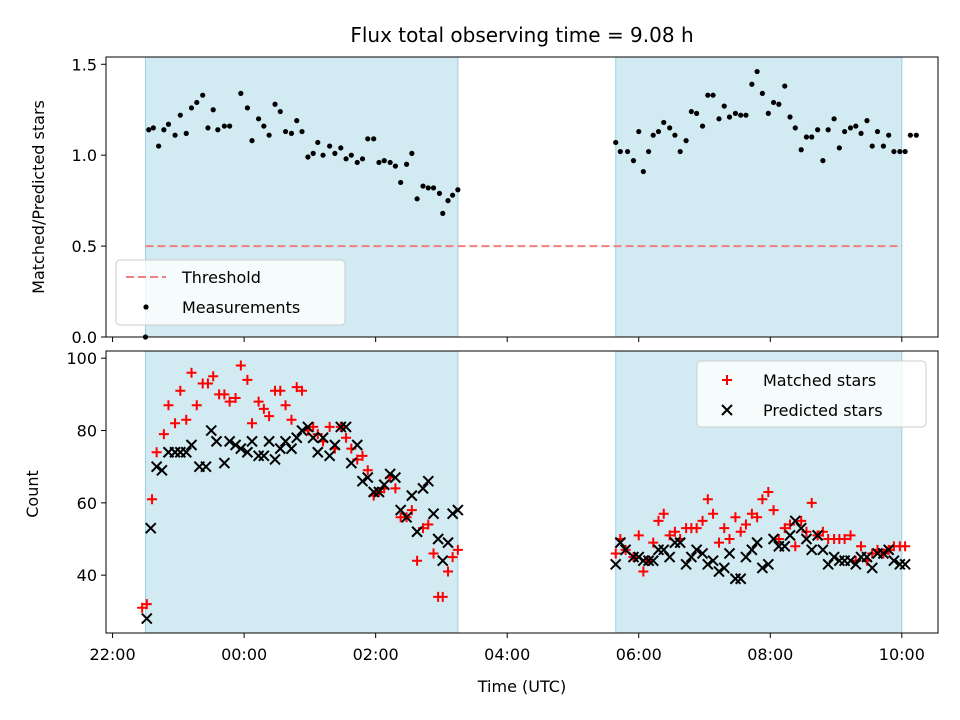  What do you see at coordinates (770, 654) in the screenshot?
I see `x-tick-label: 08:00` at bounding box center [770, 654].